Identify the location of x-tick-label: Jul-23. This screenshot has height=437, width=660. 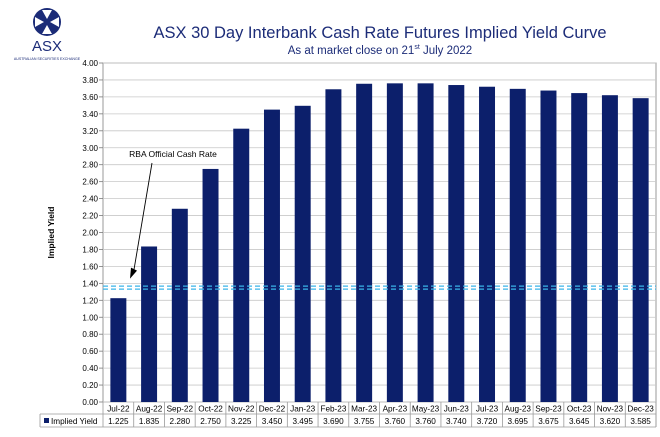
(487, 409).